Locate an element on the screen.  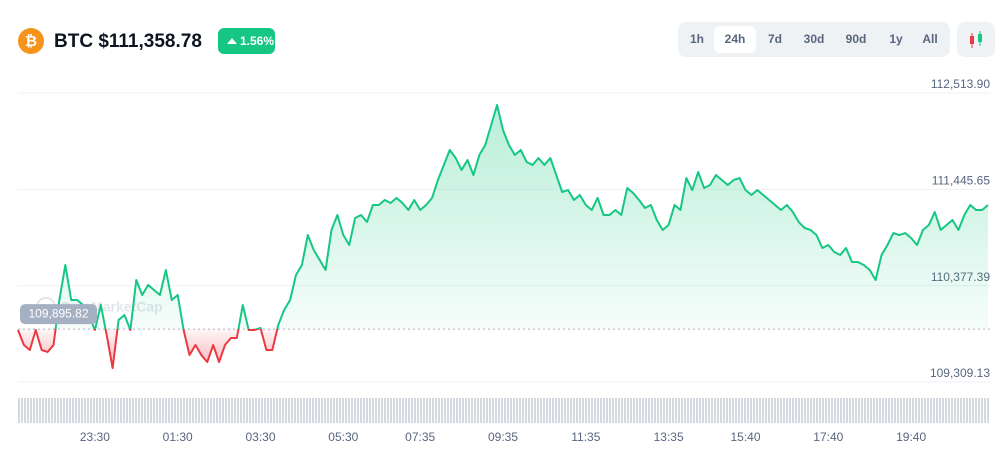
y-tick-label: 109,309.13 is located at coordinates (960, 373).